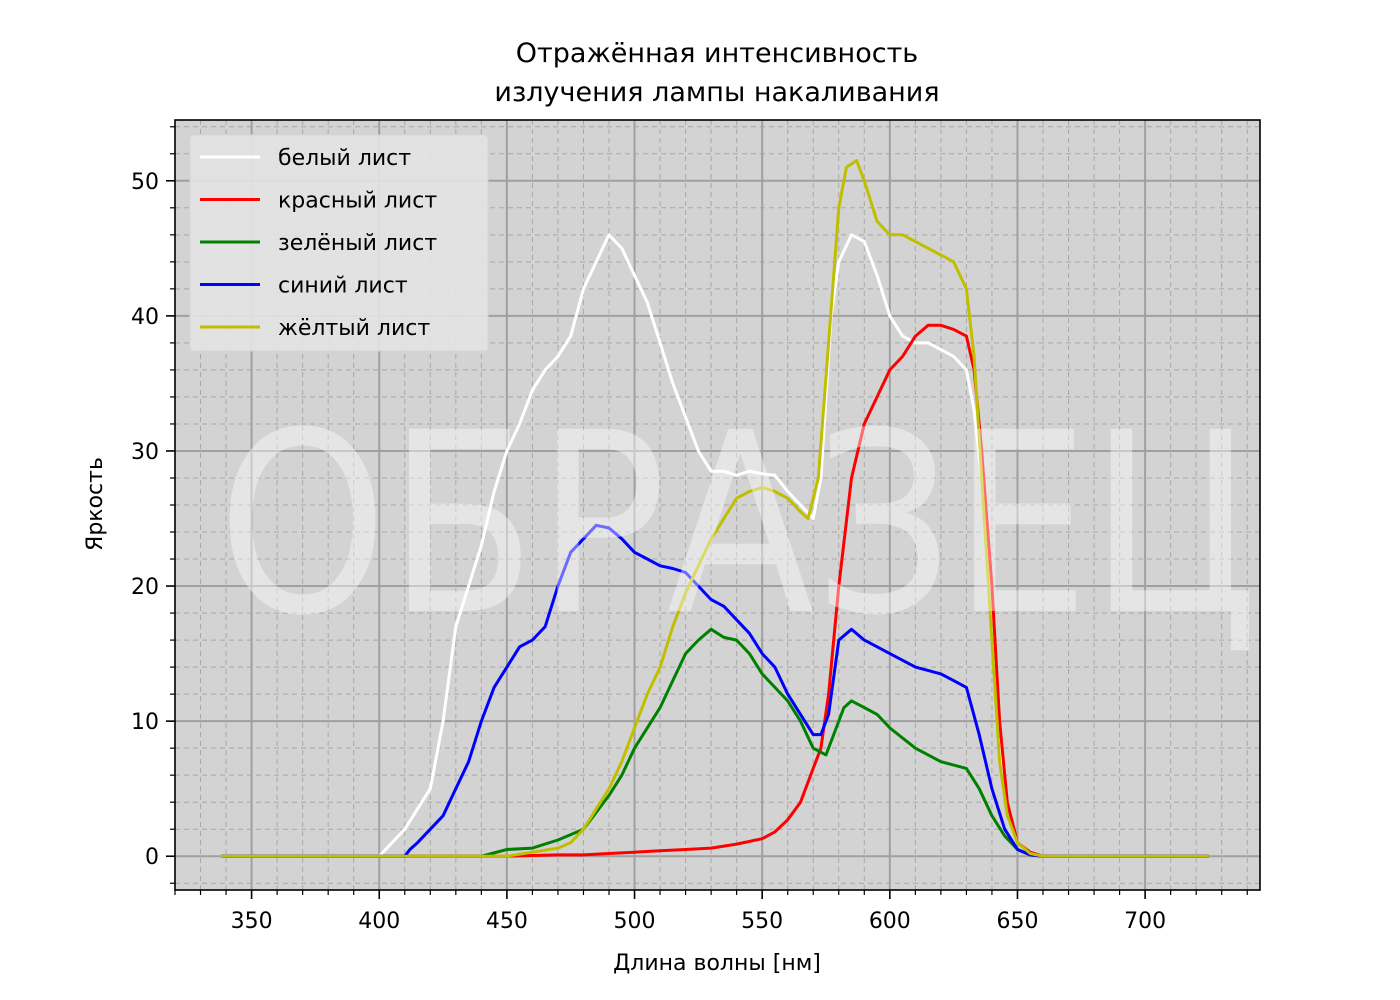 The width and height of the screenshot is (1400, 1000). Describe the element at coordinates (635, 921) in the screenshot. I see `x-tick-label: 500` at that location.